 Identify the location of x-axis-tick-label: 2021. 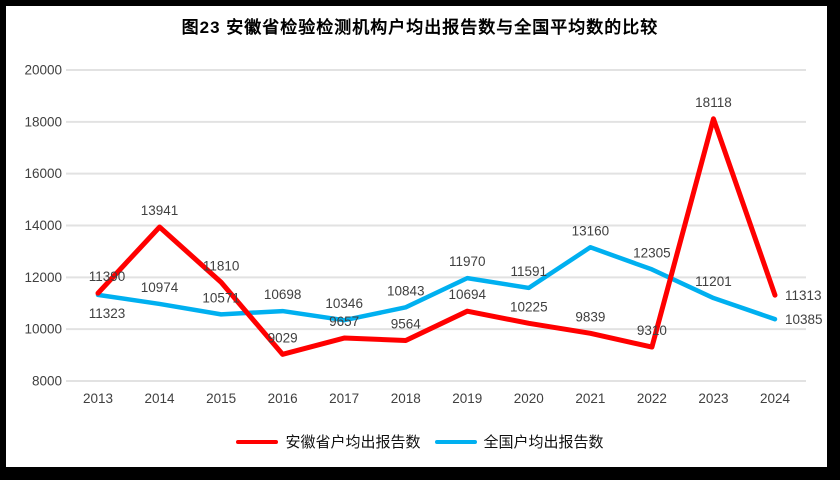
(590, 398).